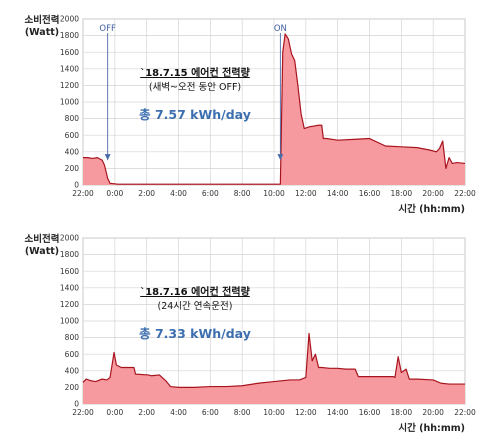 Image resolution: width=500 pixels, height=440 pixels. What do you see at coordinates (195, 72) in the screenshot?
I see `annotation-title: `18.7.15 에어컨 전력량` at bounding box center [195, 72].